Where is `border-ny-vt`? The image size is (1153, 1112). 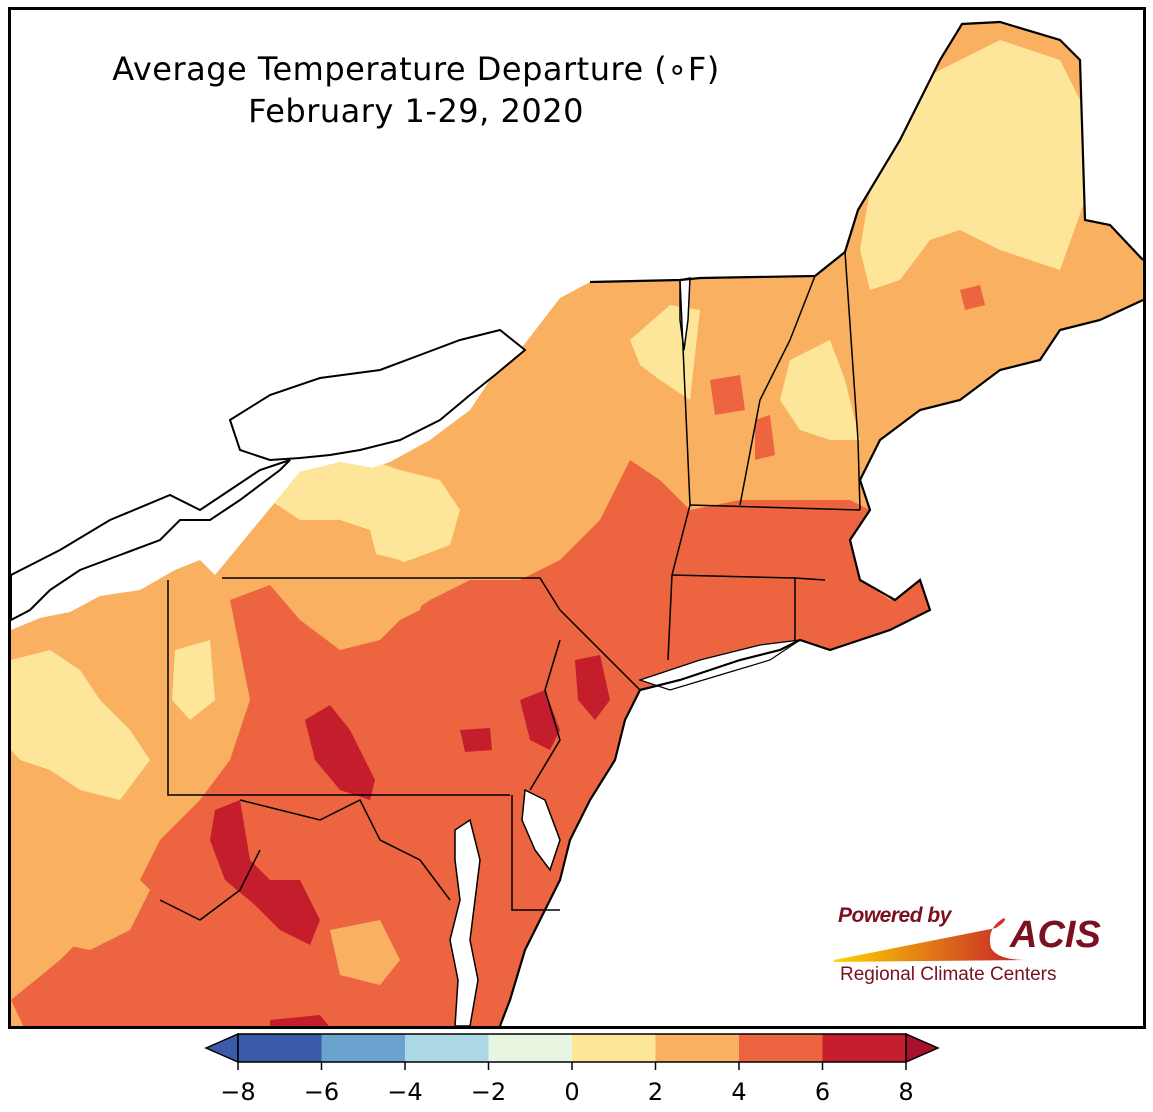
border-ny-vt is located at coordinates (685, 392).